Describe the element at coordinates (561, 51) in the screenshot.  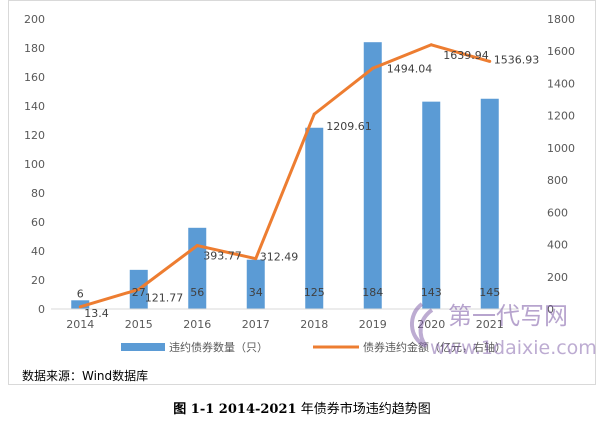
I see `y-right-tick-label: 1600` at that location.